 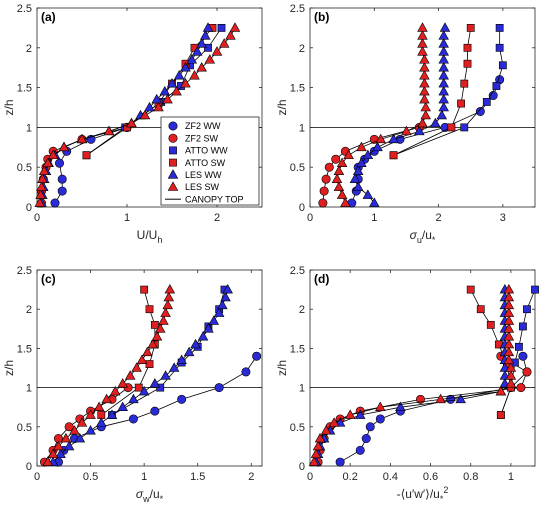 What do you see at coordinates (29, 467) in the screenshot?
I see `y-tick-label: 0` at bounding box center [29, 467].